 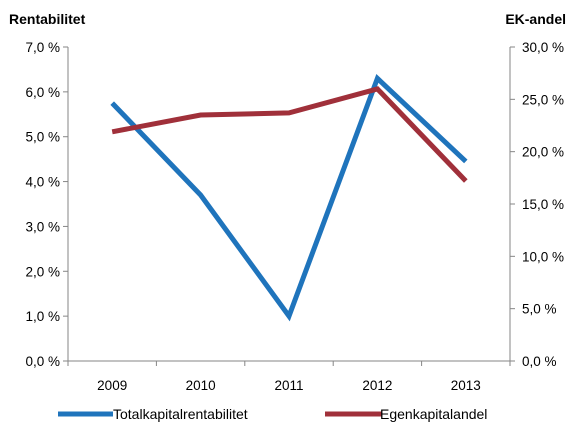 I want to click on right-tick-label: 25,0 %, so click(x=543, y=99).